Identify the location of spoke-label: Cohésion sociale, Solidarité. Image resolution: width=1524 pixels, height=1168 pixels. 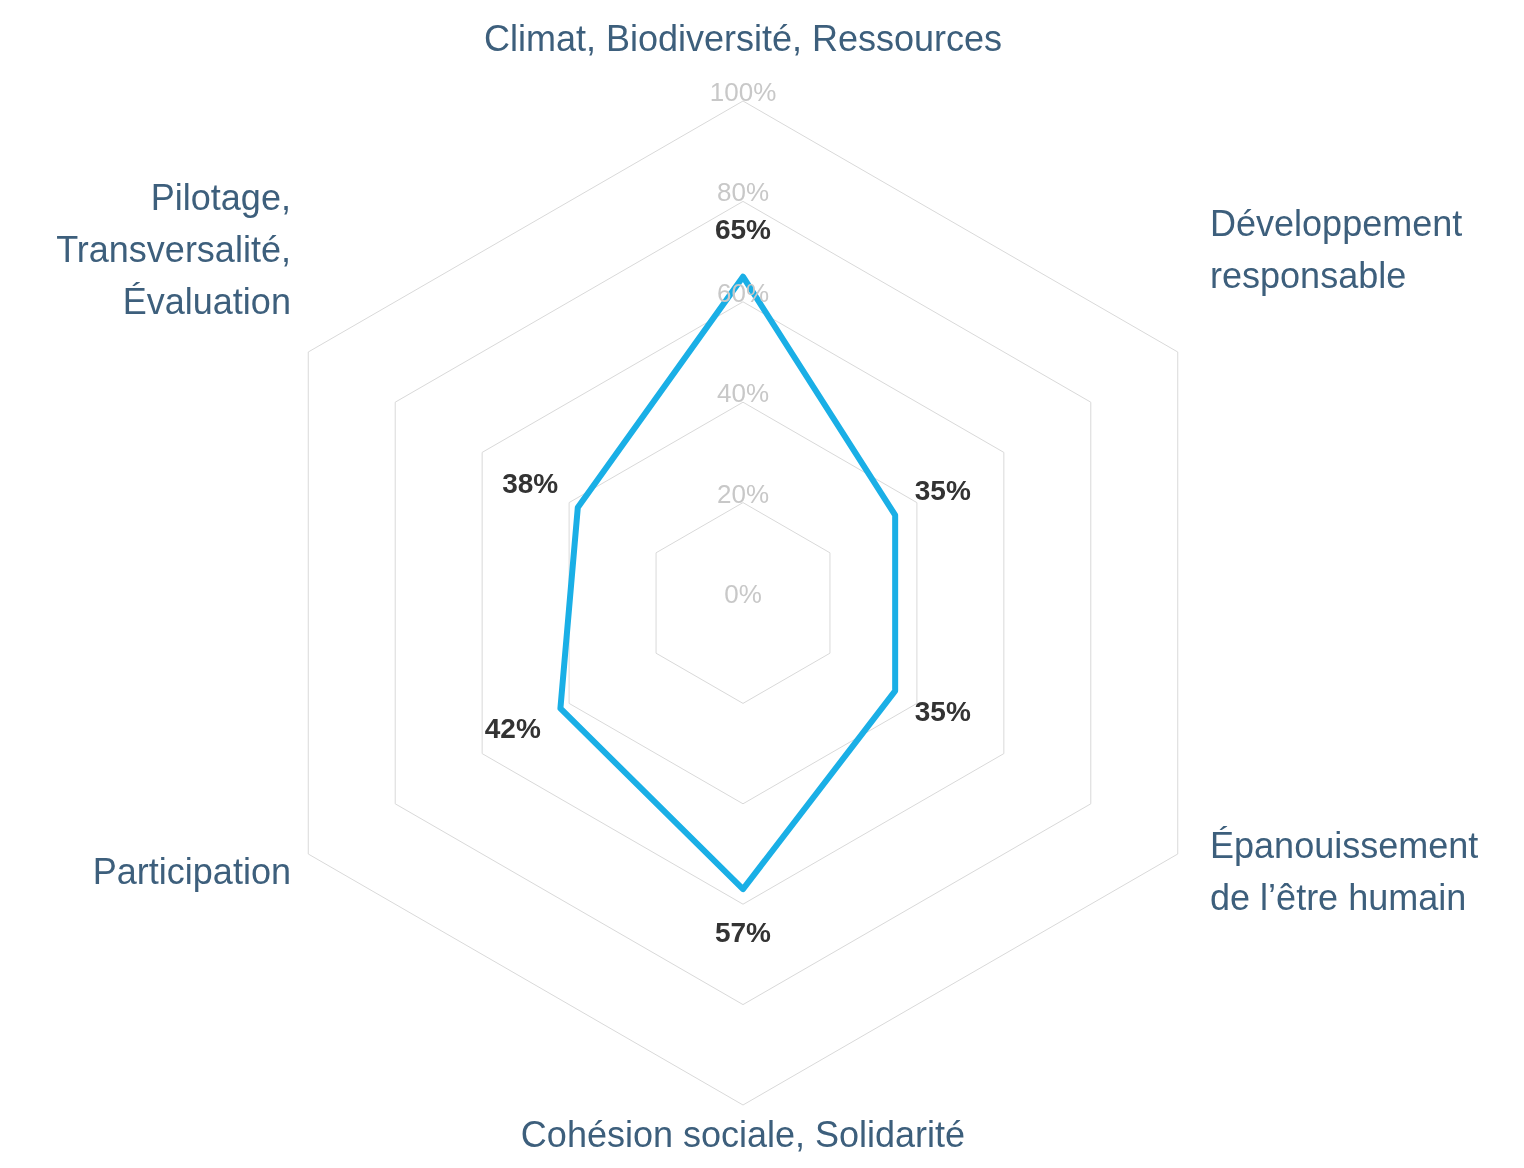
(743, 1134).